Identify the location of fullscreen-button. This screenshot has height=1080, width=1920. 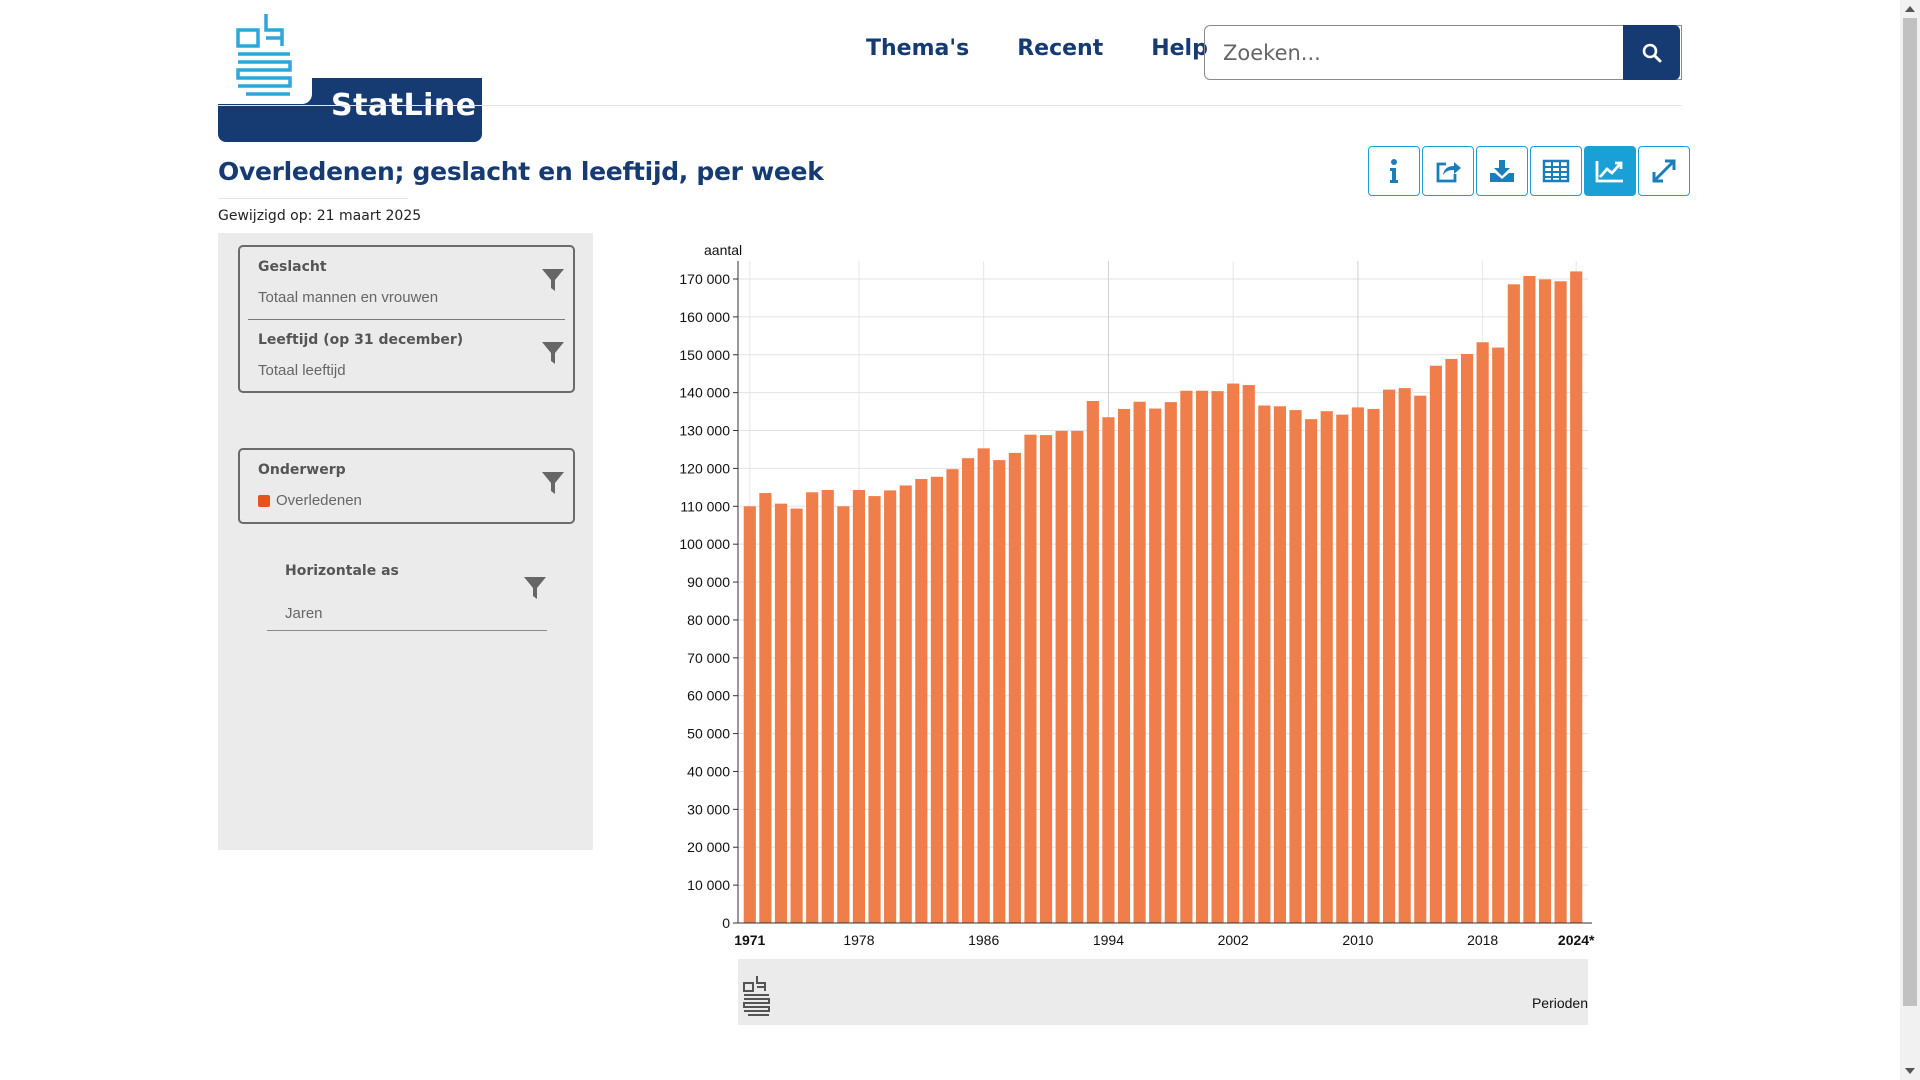
(1664, 171).